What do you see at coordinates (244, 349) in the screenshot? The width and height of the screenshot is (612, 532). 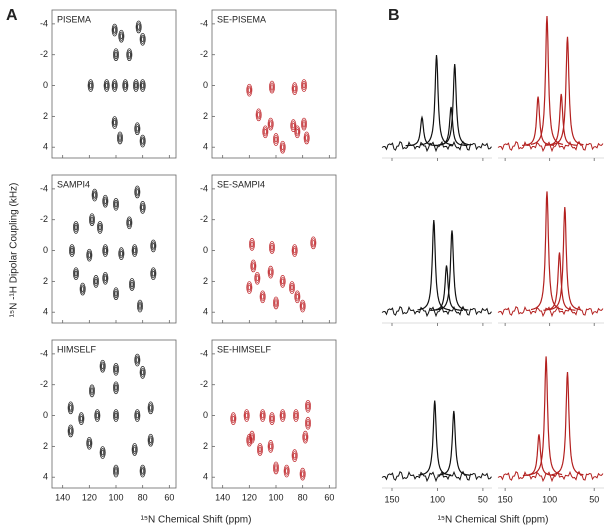 I see `panel-title: SE-HIMSELF` at bounding box center [244, 349].